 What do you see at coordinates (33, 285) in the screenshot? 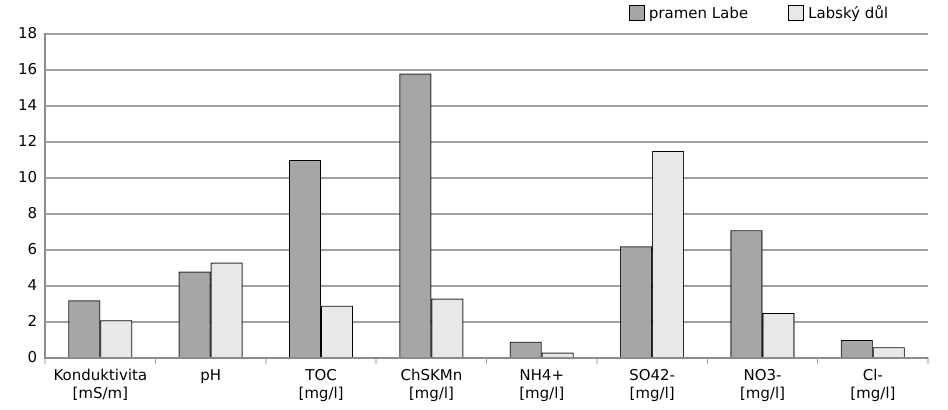
I see `y-tick-label: 4` at bounding box center [33, 285].